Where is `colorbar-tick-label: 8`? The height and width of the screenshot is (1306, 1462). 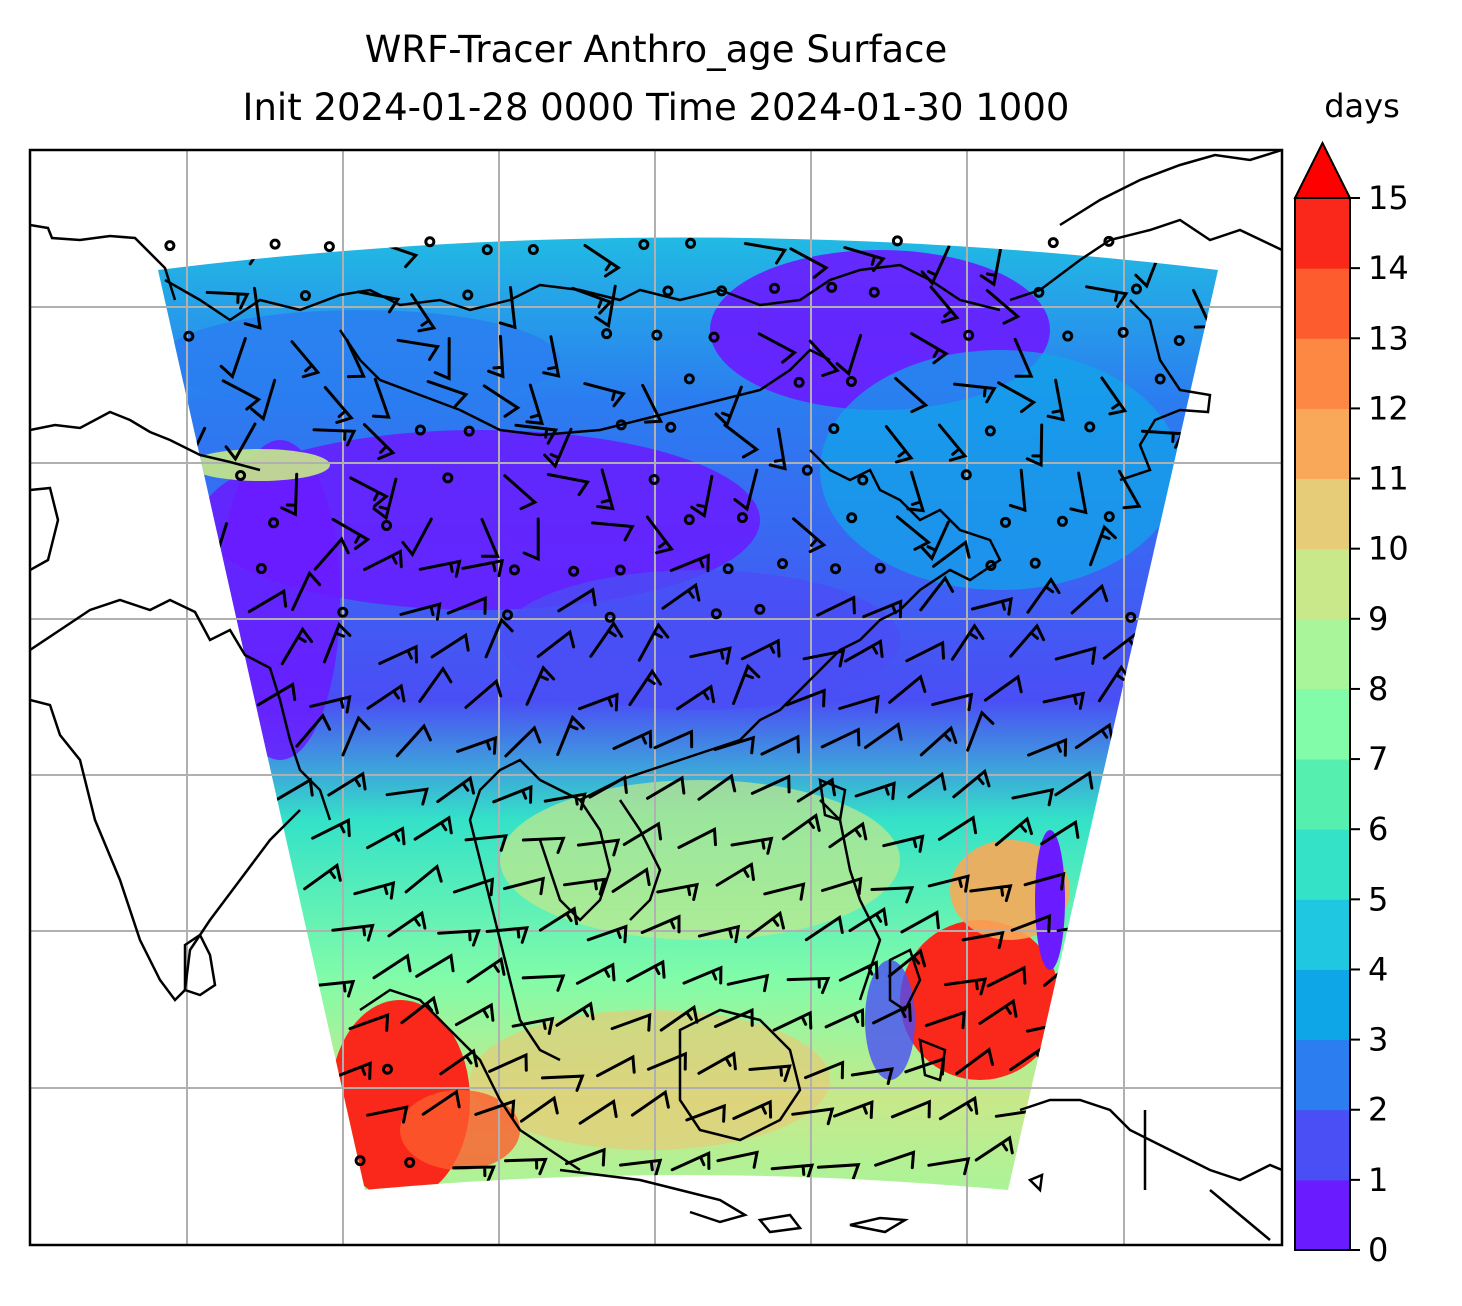 colorbar-tick-label: 8 is located at coordinates (1378, 689).